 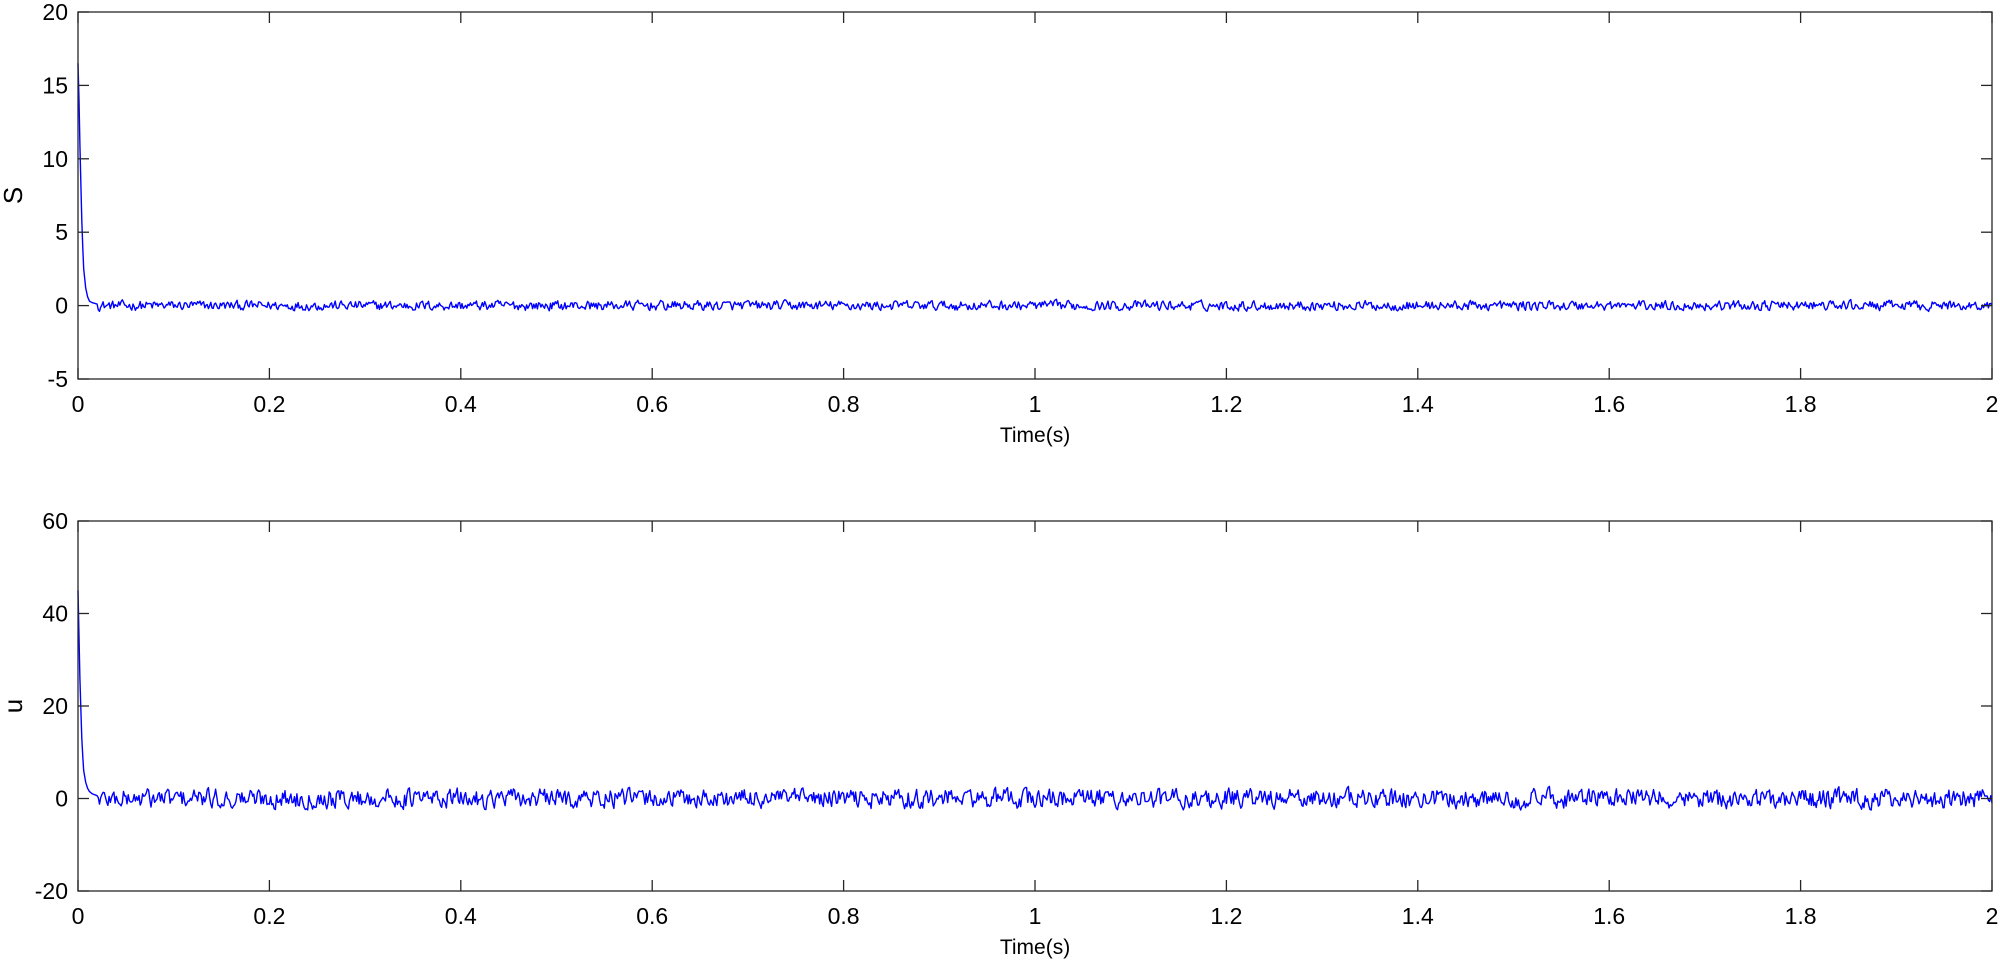 What do you see at coordinates (1226, 916) in the screenshot?
I see `x-tick-label-u-6: 1.2` at bounding box center [1226, 916].